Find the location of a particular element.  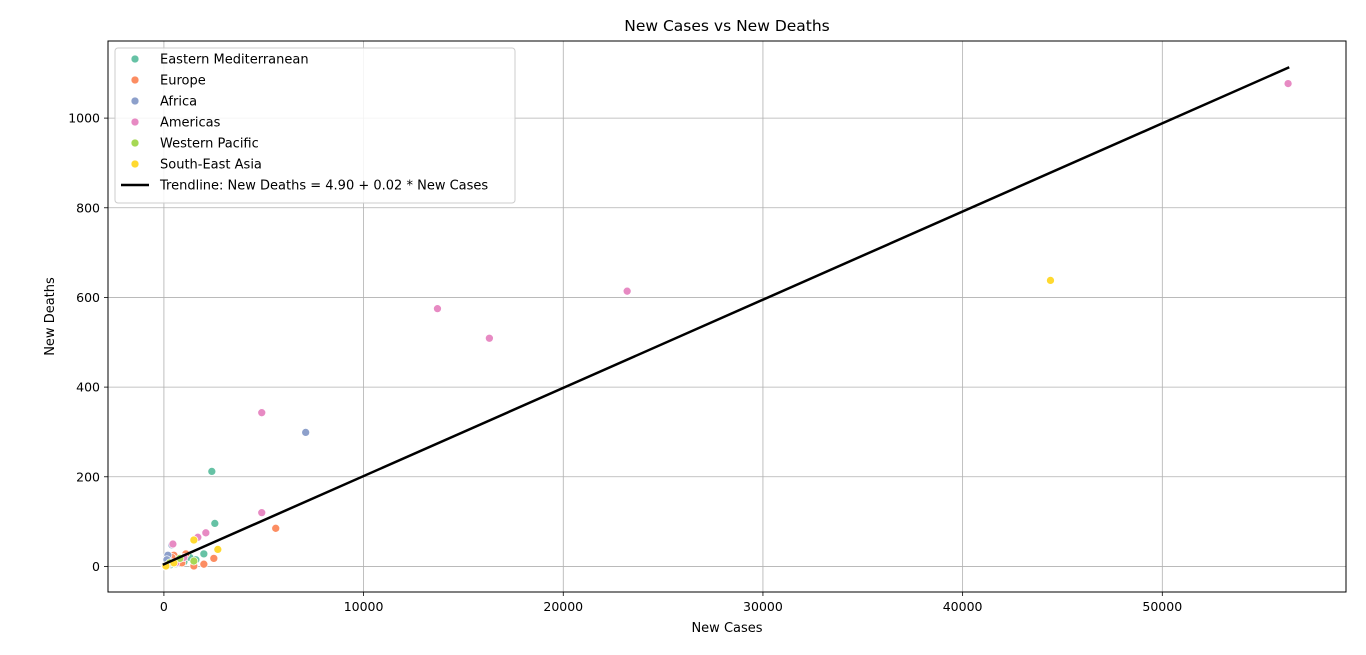

x-tick-label: 40000 is located at coordinates (963, 606).